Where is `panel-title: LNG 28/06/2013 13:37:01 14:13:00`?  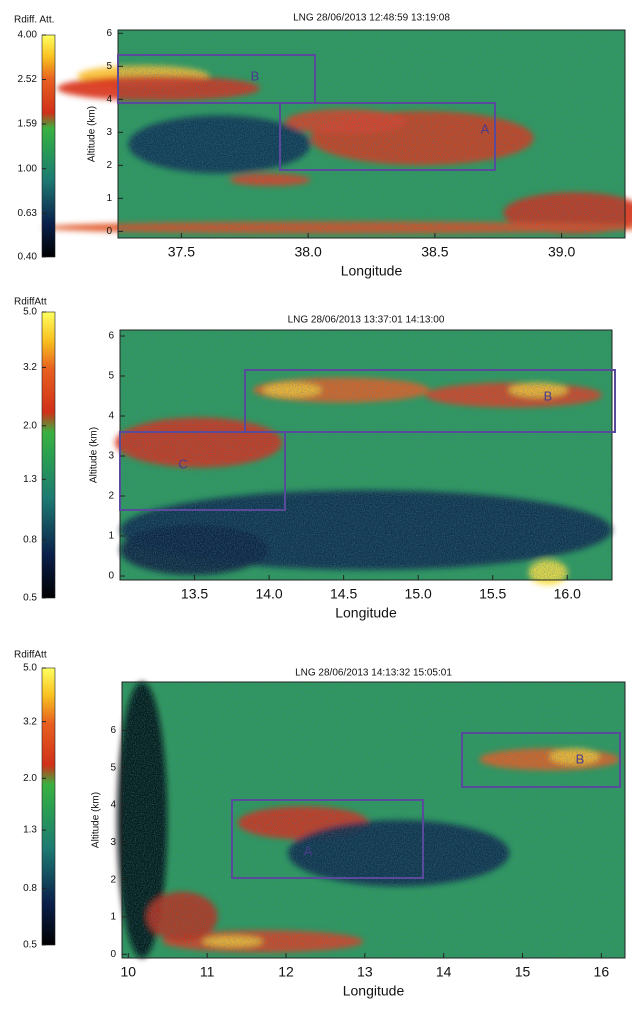
panel-title: LNG 28/06/2013 13:37:01 14:13:00 is located at coordinates (366, 320).